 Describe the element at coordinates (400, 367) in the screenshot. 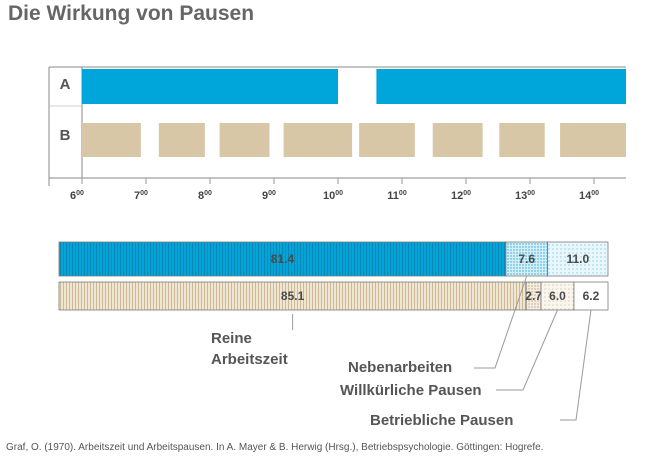

I see `legend-label-2: Nebenarbeiten` at that location.